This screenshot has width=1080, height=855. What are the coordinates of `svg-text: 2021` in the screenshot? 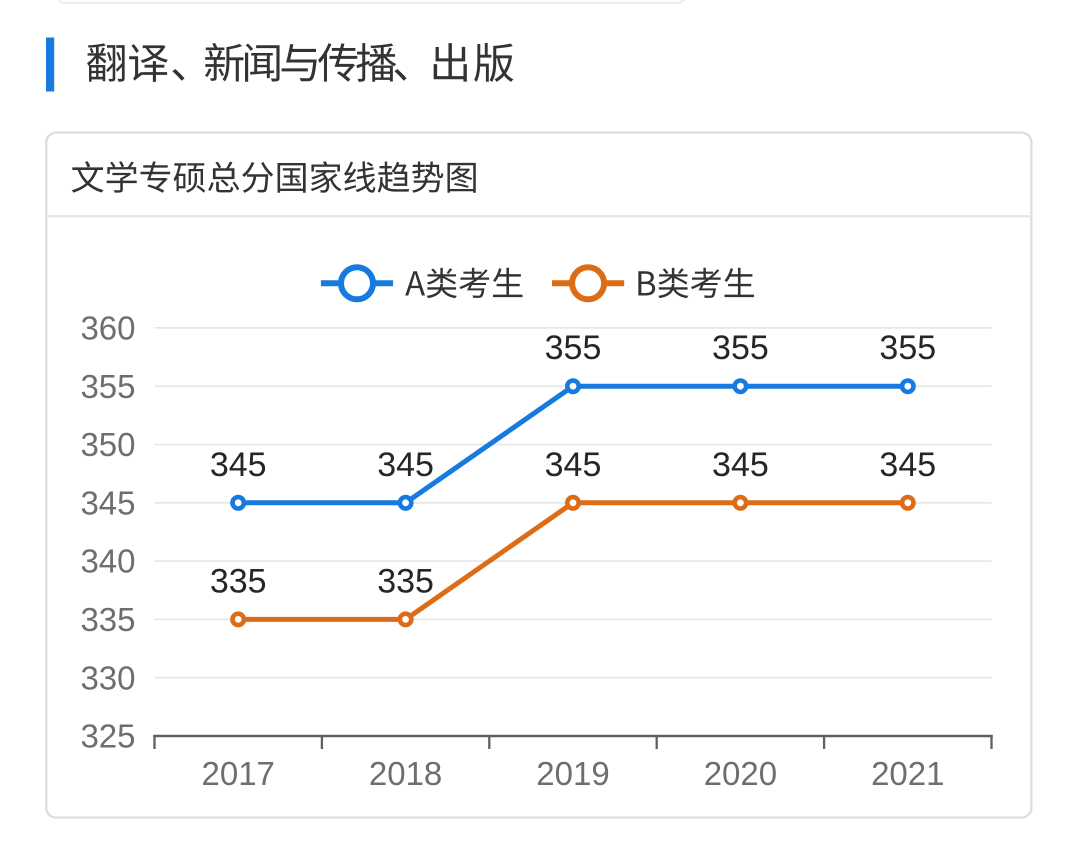 It's located at (907, 773).